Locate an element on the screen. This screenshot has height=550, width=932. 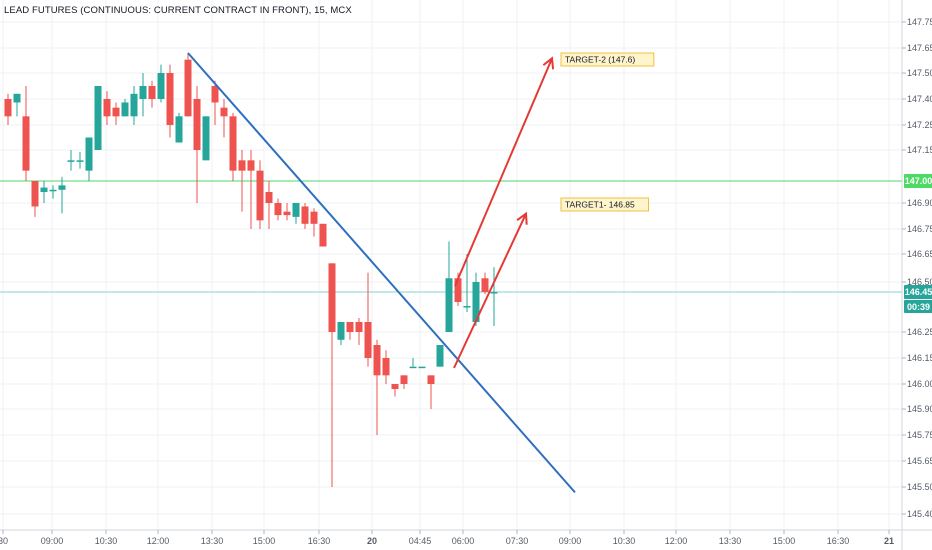
price-label-text: 147.00 is located at coordinates (918, 181).